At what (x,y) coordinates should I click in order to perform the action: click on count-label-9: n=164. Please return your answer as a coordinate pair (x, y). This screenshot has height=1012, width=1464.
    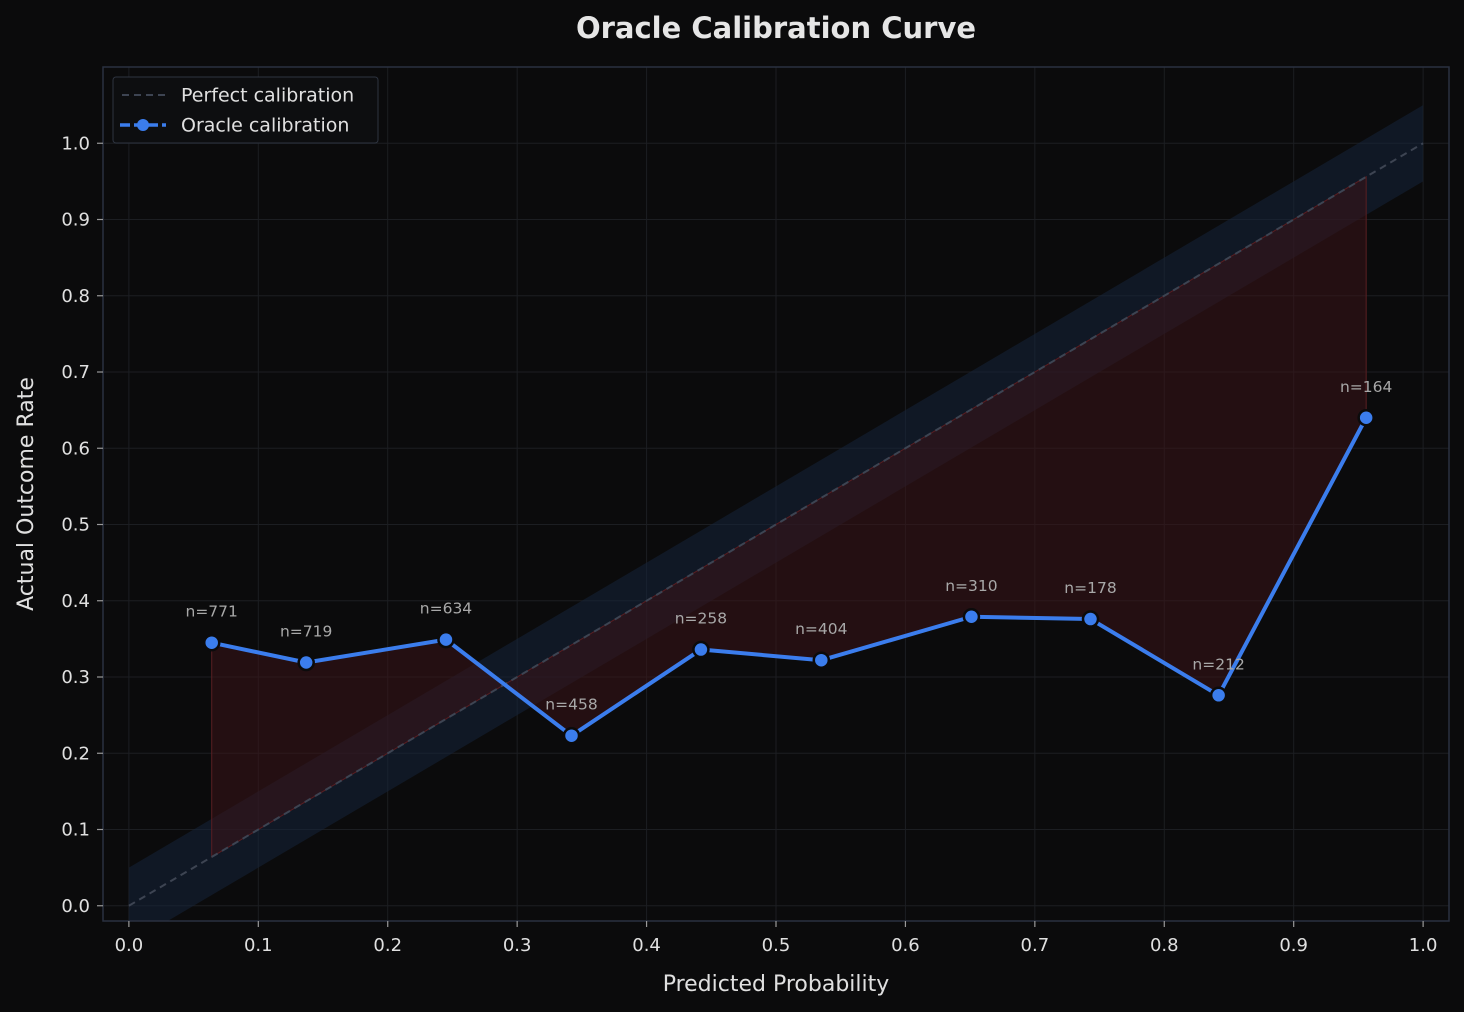
    Looking at the image, I should click on (1366, 387).